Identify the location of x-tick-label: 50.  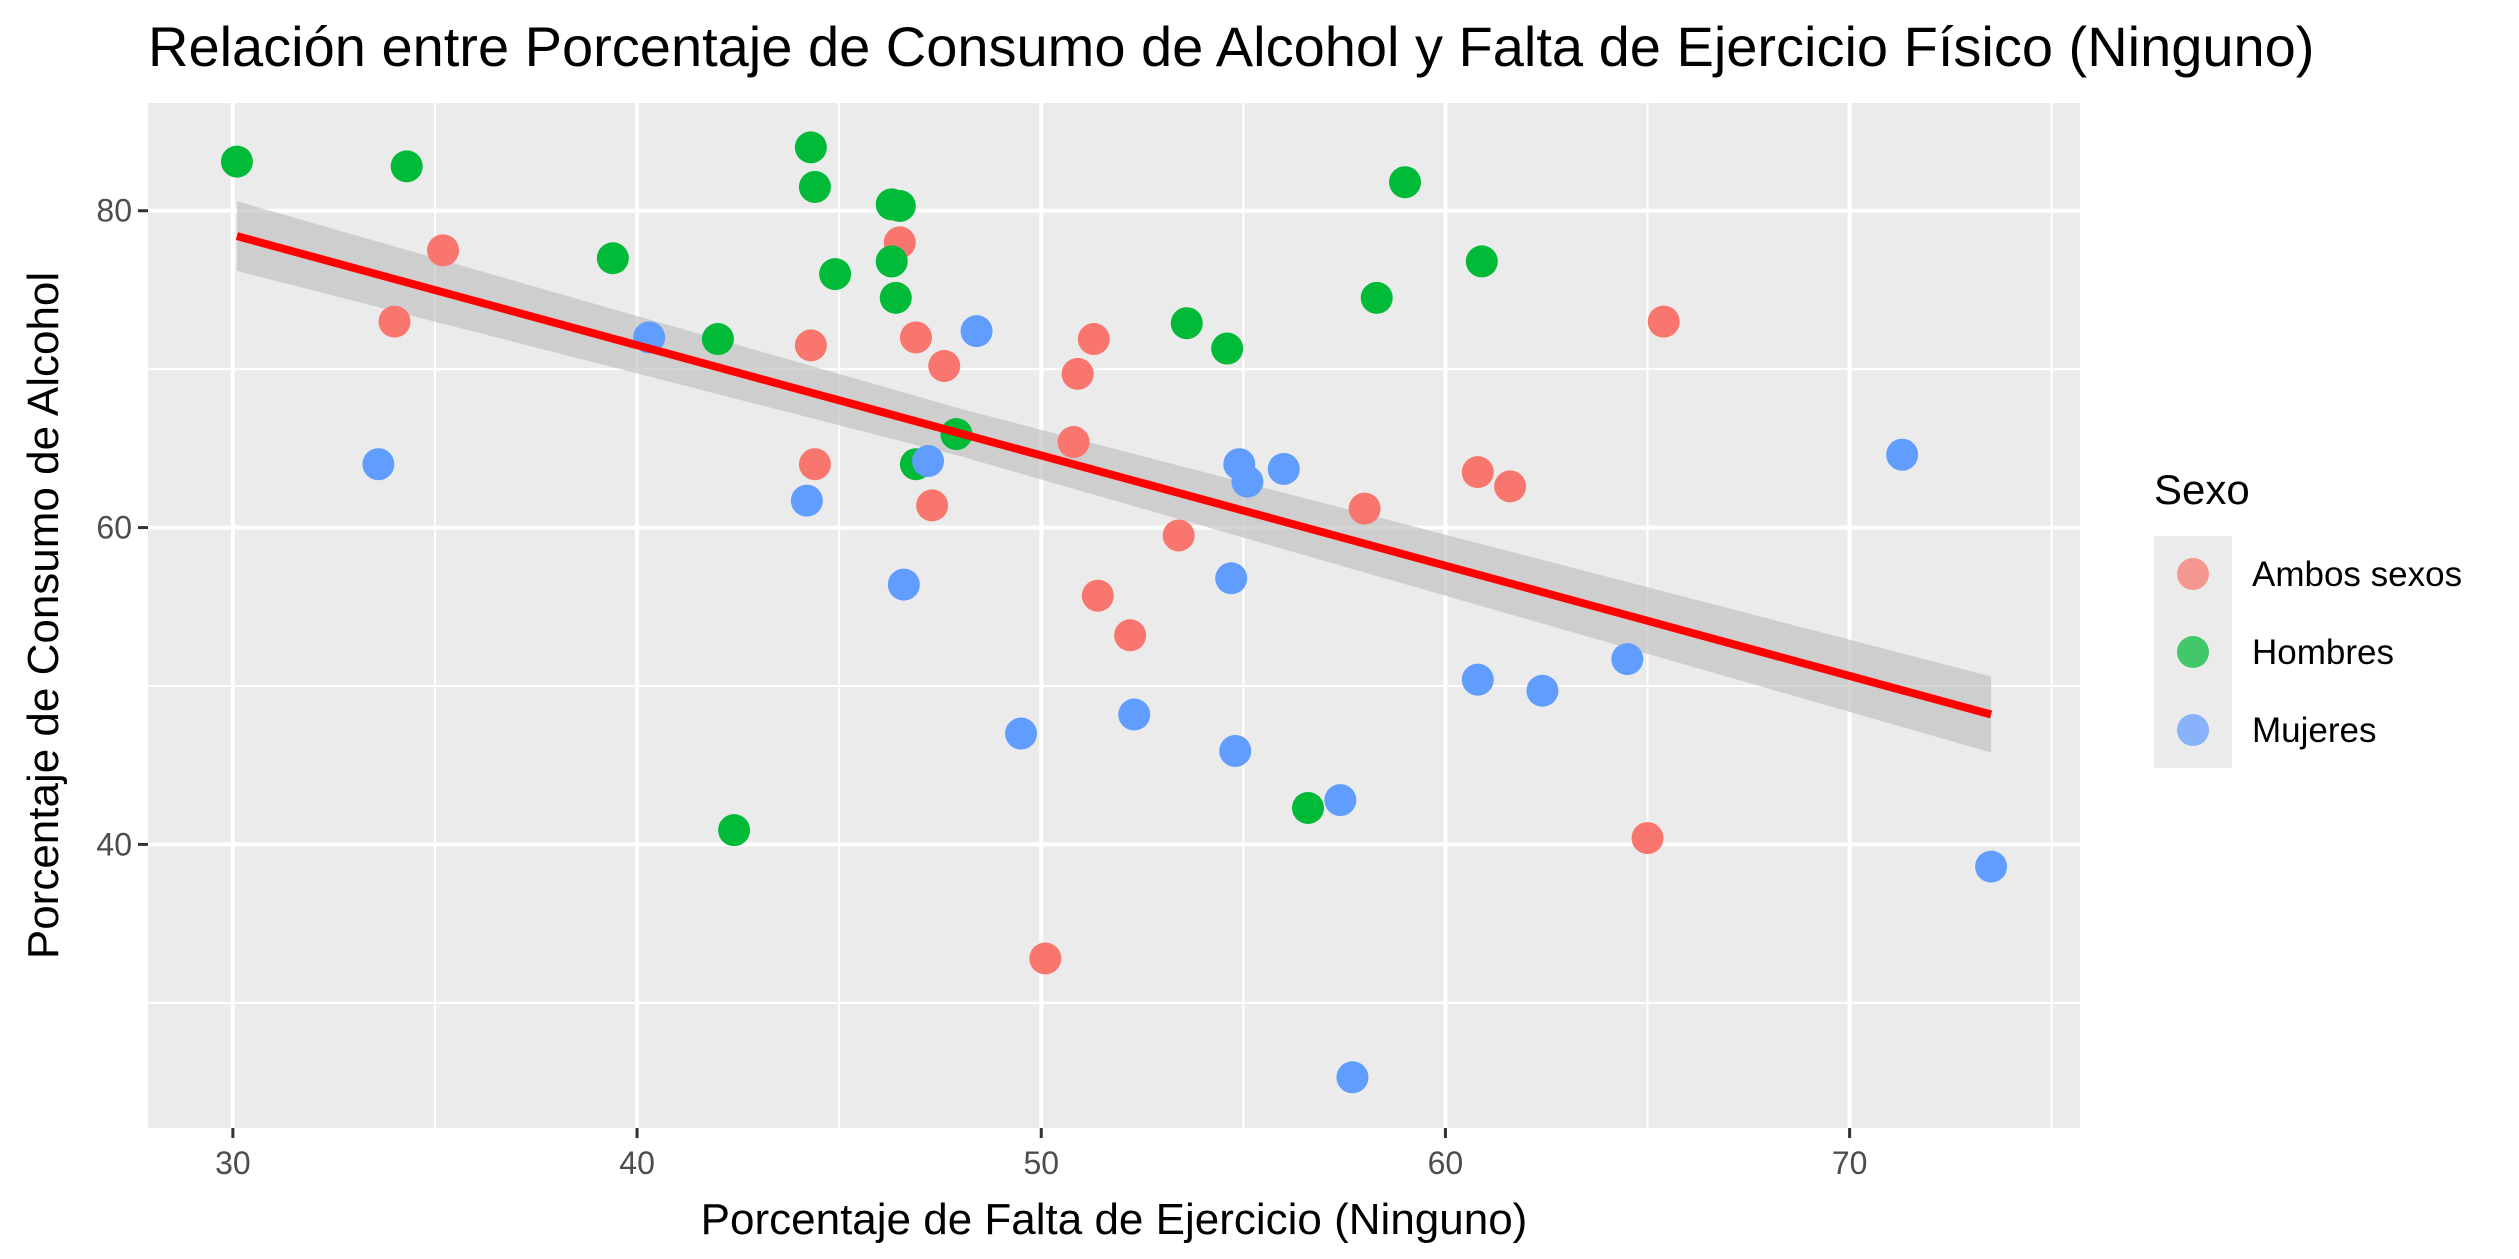
(1041, 1163).